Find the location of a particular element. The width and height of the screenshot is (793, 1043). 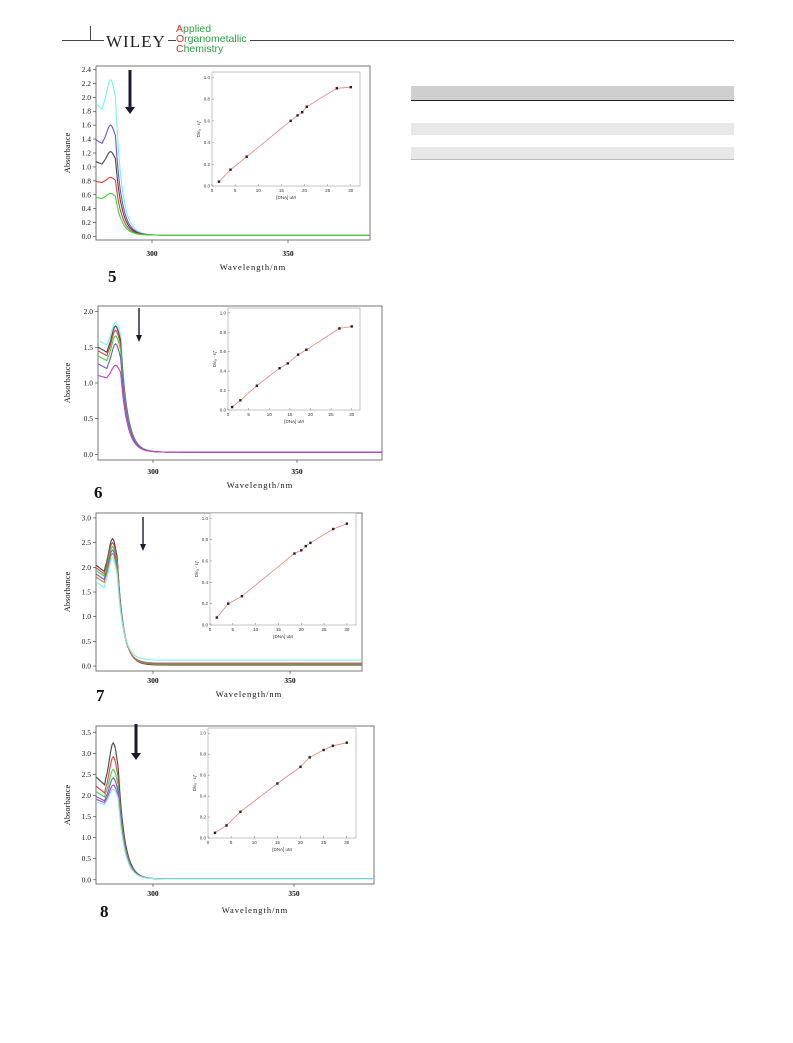

y-tick-label: 1.6 is located at coordinates (87, 125).